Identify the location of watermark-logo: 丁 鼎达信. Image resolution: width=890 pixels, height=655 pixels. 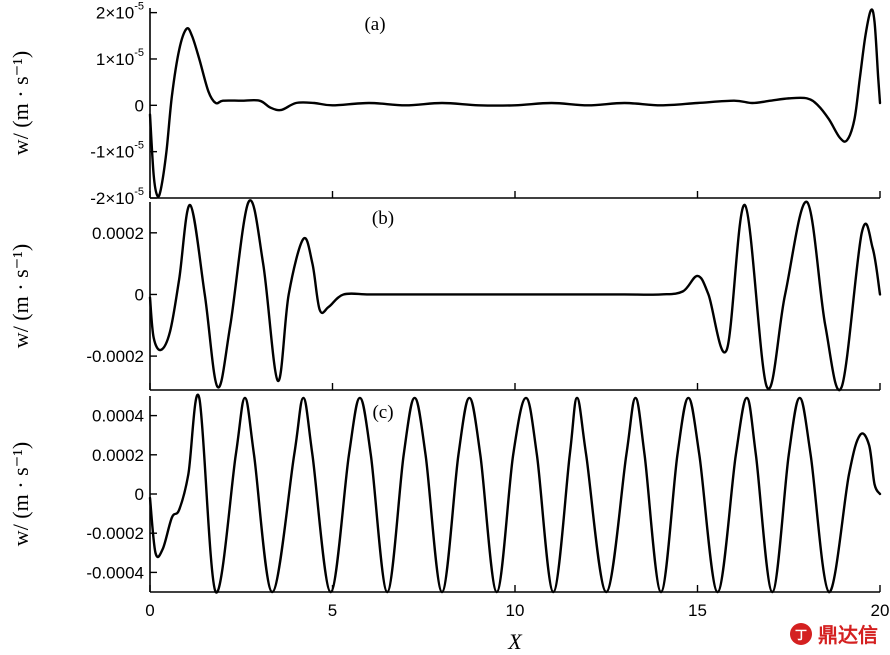
(834, 635).